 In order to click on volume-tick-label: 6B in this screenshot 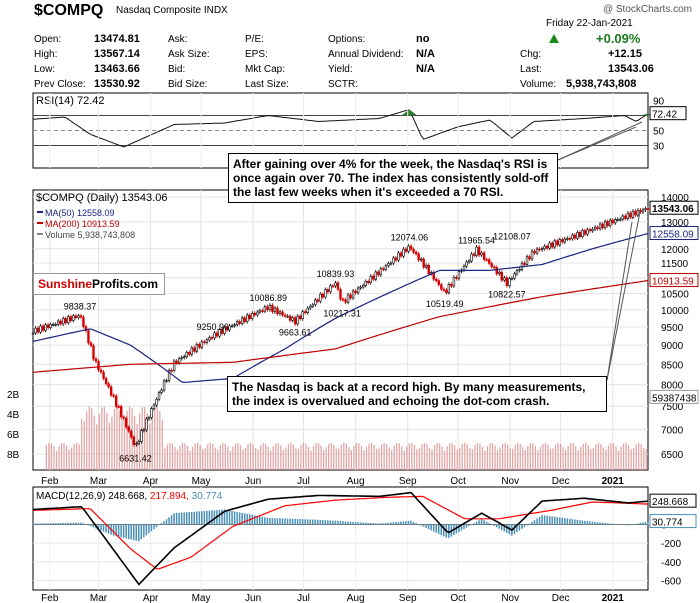, I will do `click(13, 435)`.